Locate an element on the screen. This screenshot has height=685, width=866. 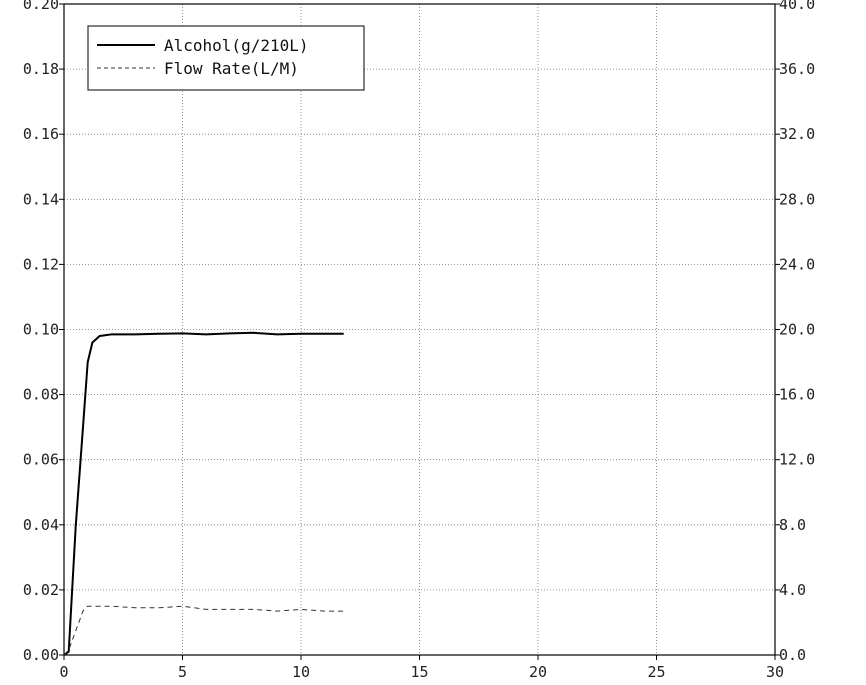
y-left-tick-label: 0.16 is located at coordinates (41, 134).